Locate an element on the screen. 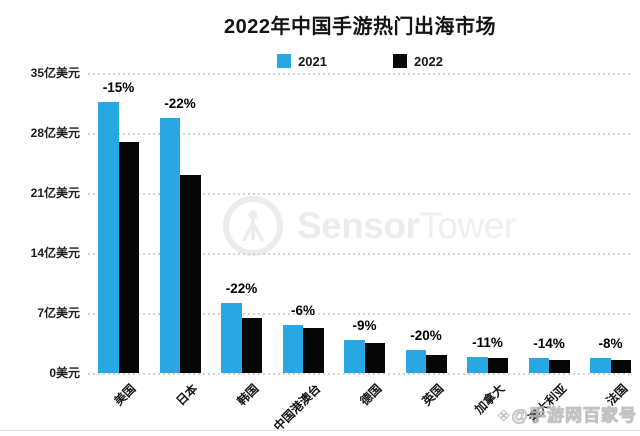 The height and width of the screenshot is (436, 640). bar-2022-加拿大 is located at coordinates (497, 365).